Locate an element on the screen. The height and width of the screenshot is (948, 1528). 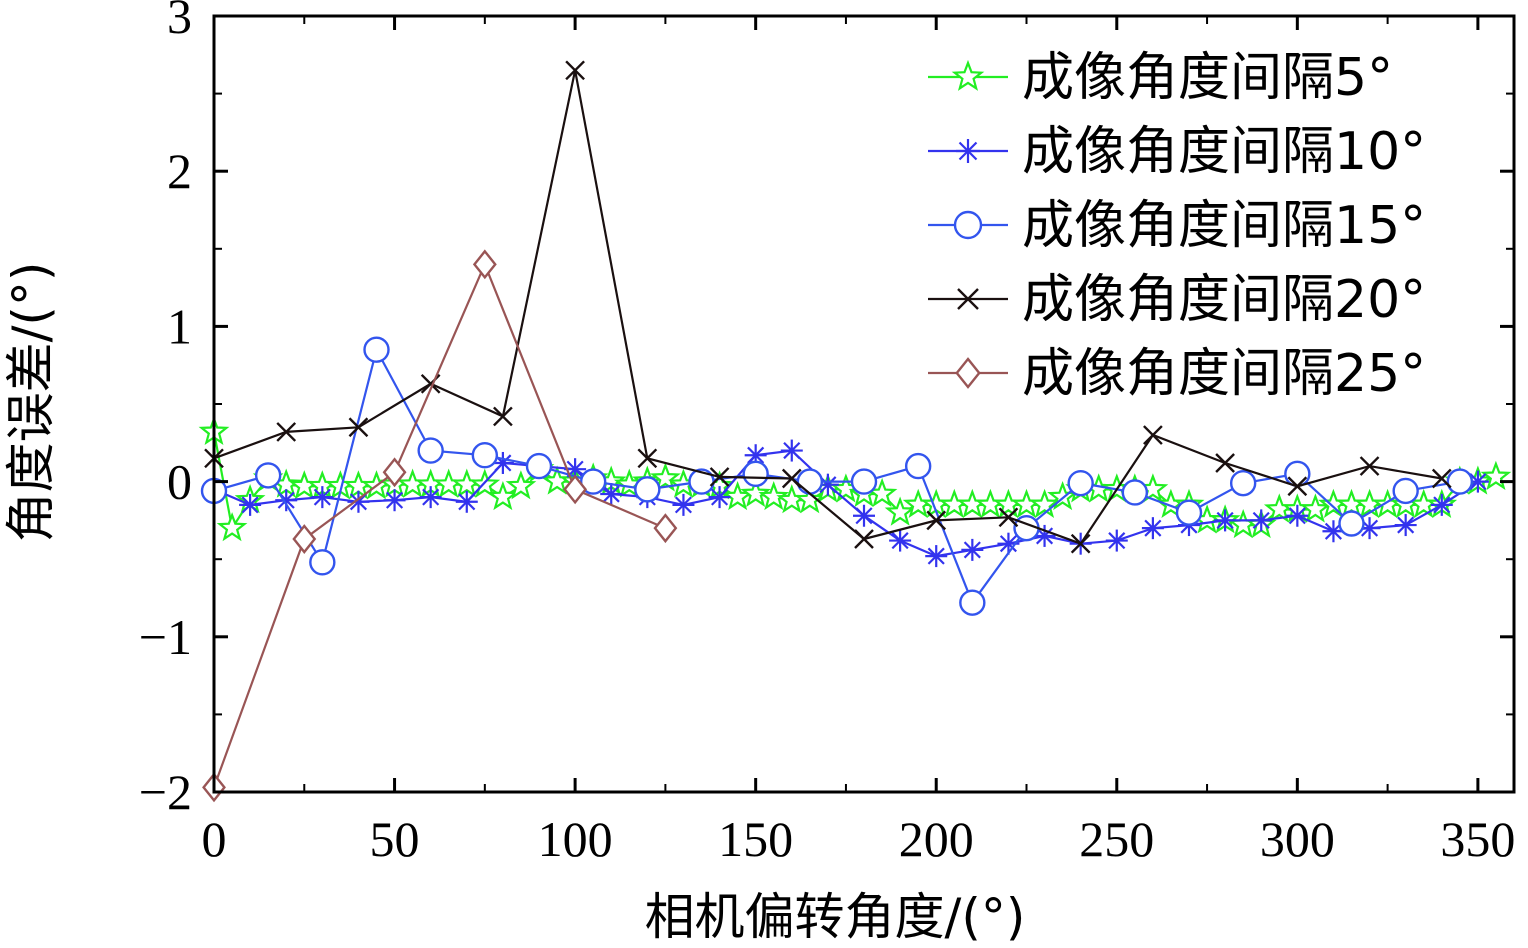
x-tick-label: 250 is located at coordinates (1116, 839).